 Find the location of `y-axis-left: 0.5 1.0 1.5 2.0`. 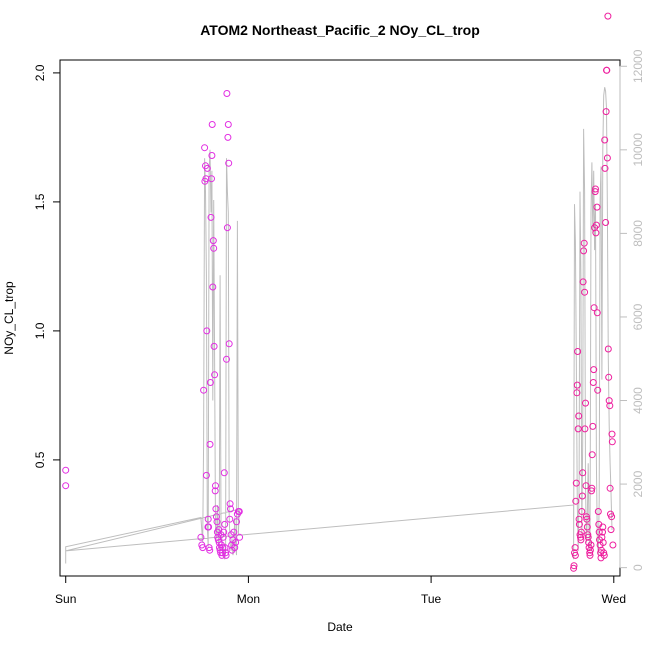

y-axis-left: 0.5 1.0 1.5 2.0 is located at coordinates (47, 266).